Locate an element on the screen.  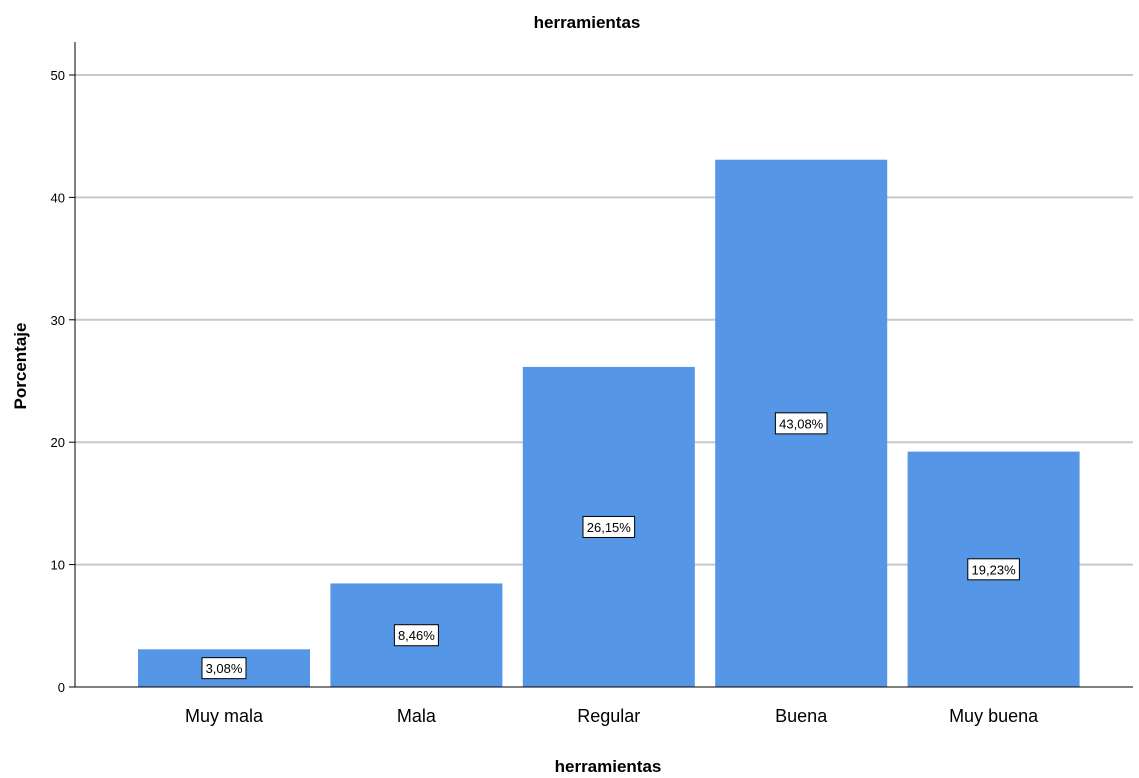
y-tick-label: 20 is located at coordinates (58, 442).